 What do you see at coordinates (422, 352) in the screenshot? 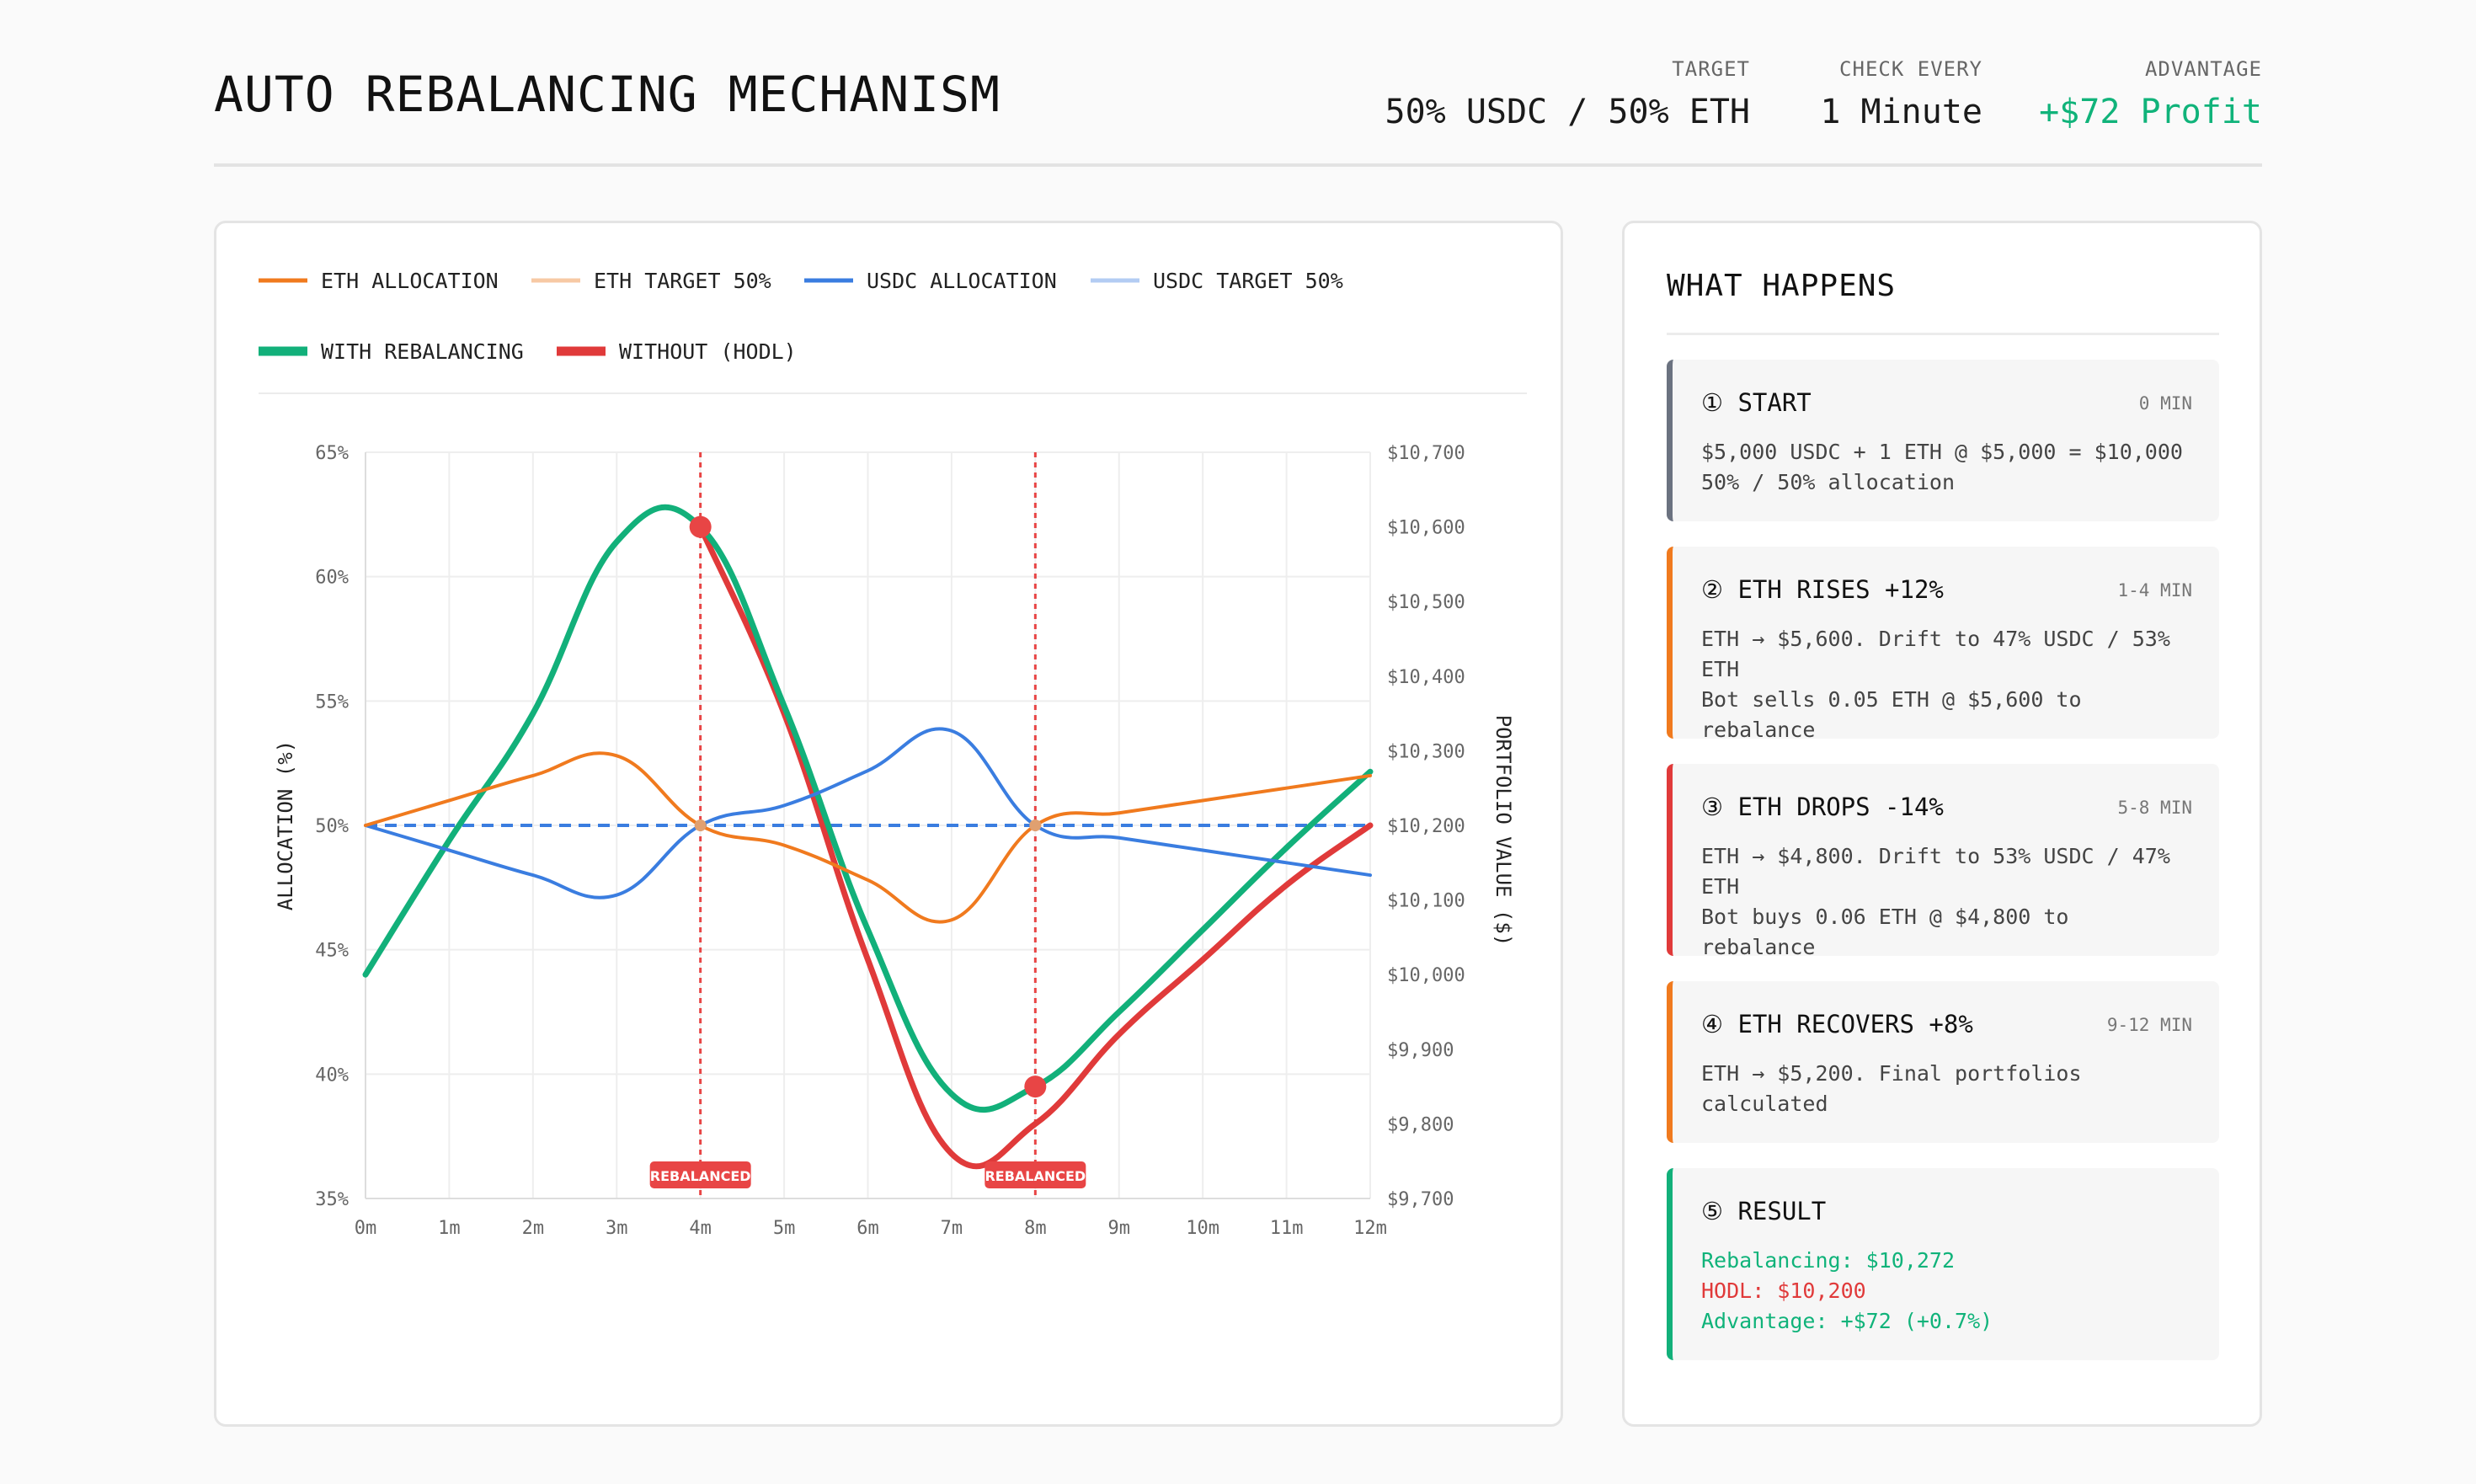
I see `legend-label: WITH REBALANCING` at bounding box center [422, 352].